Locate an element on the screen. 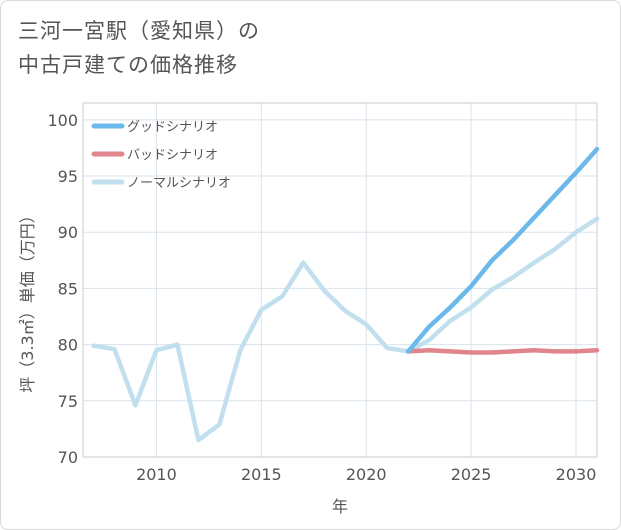  chart-title-line1: 三河一宮駅（愛知県）の is located at coordinates (139, 31).